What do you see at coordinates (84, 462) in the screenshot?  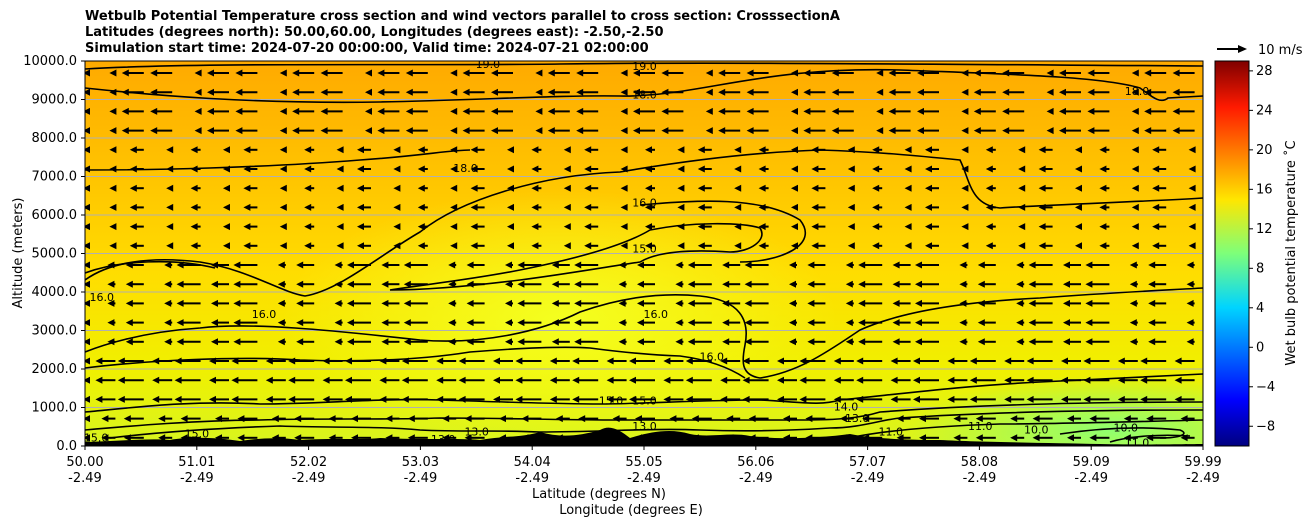 I see `x-tick-label-lat: 50.00` at bounding box center [84, 462].